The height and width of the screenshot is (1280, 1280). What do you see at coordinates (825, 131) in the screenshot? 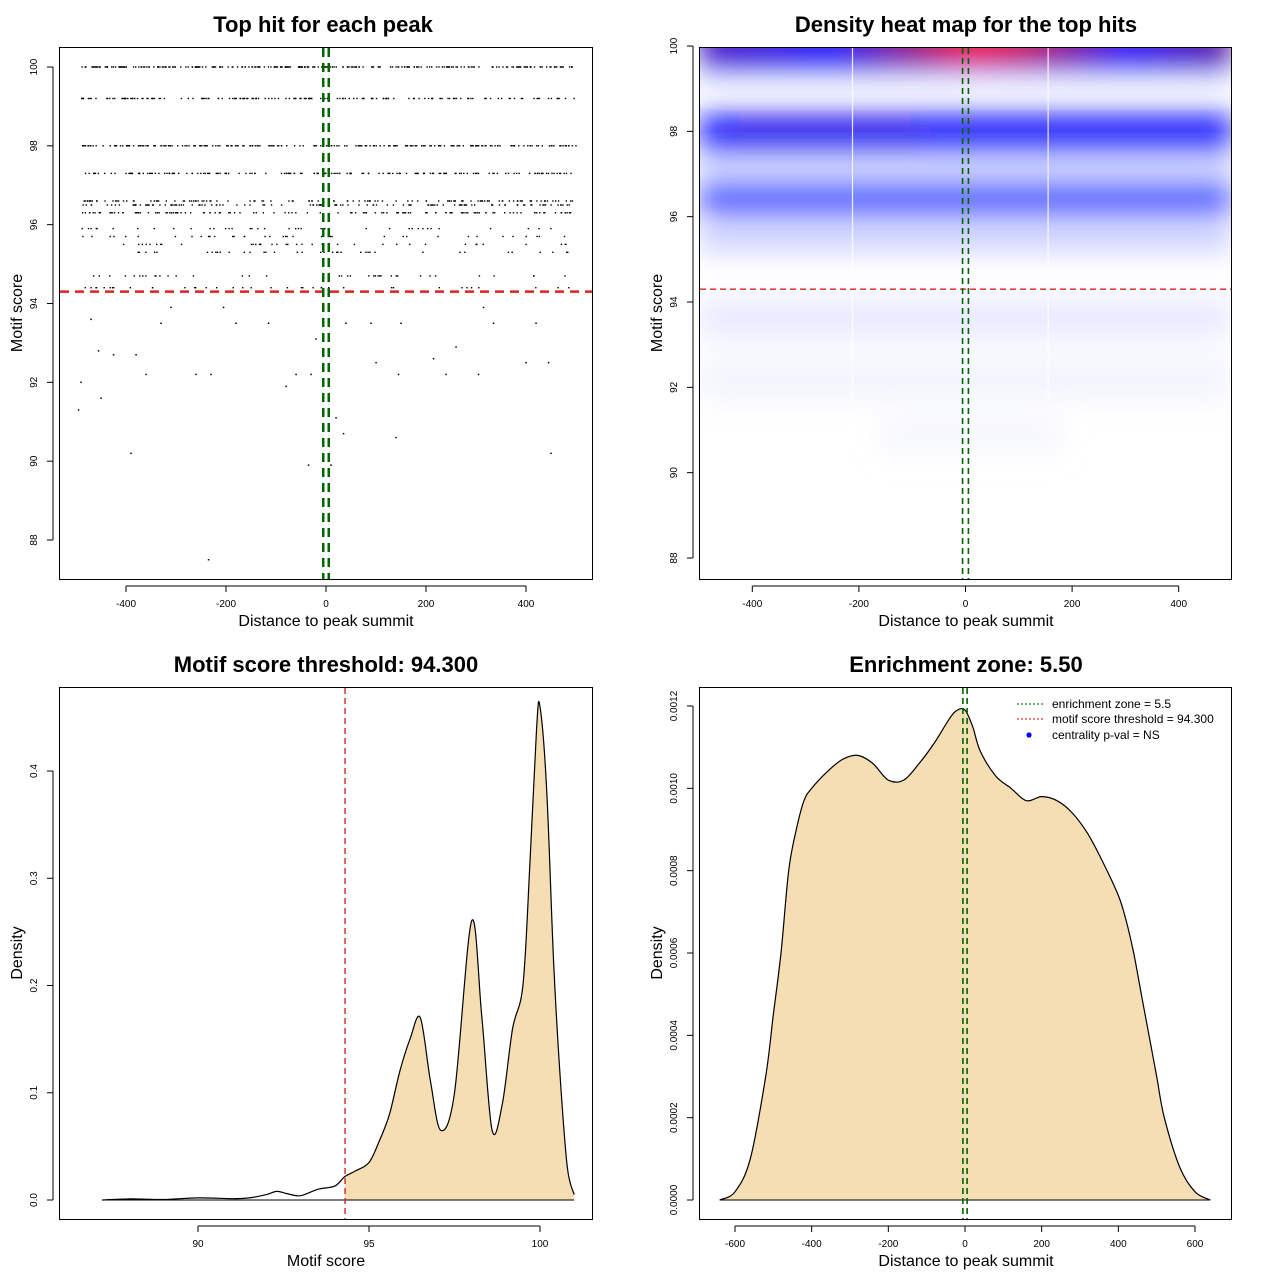
I see `heatmap-band-98-core` at bounding box center [825, 131].